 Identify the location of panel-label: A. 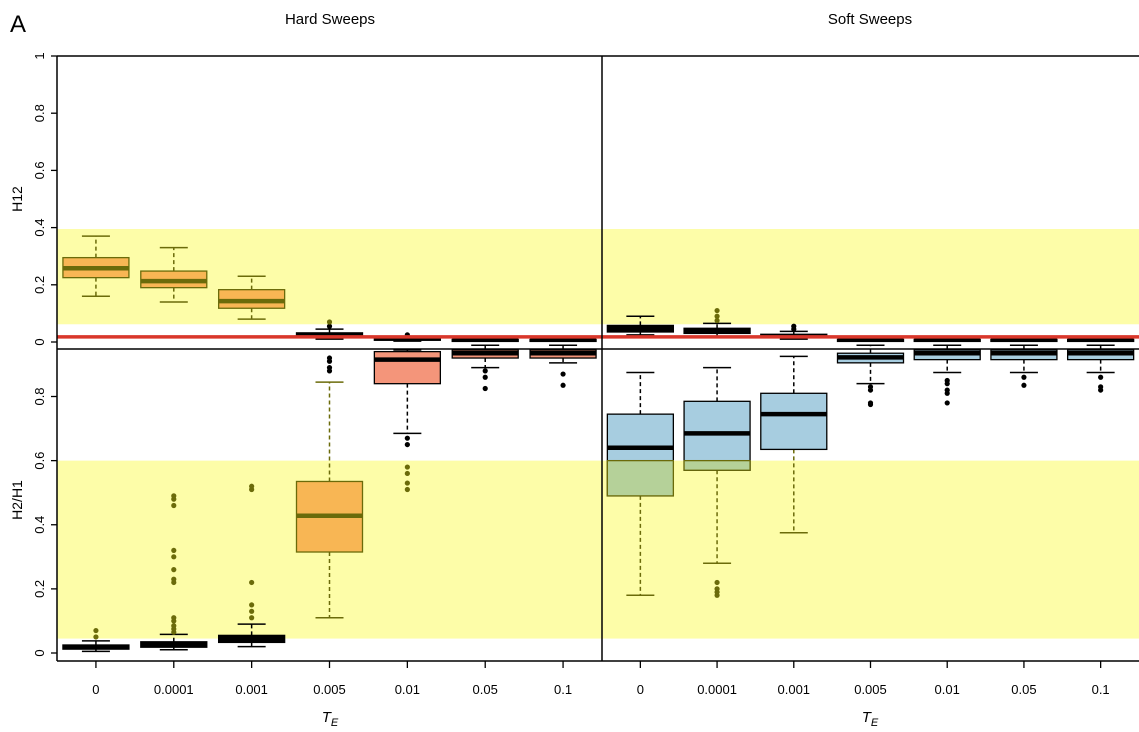
(18, 24).